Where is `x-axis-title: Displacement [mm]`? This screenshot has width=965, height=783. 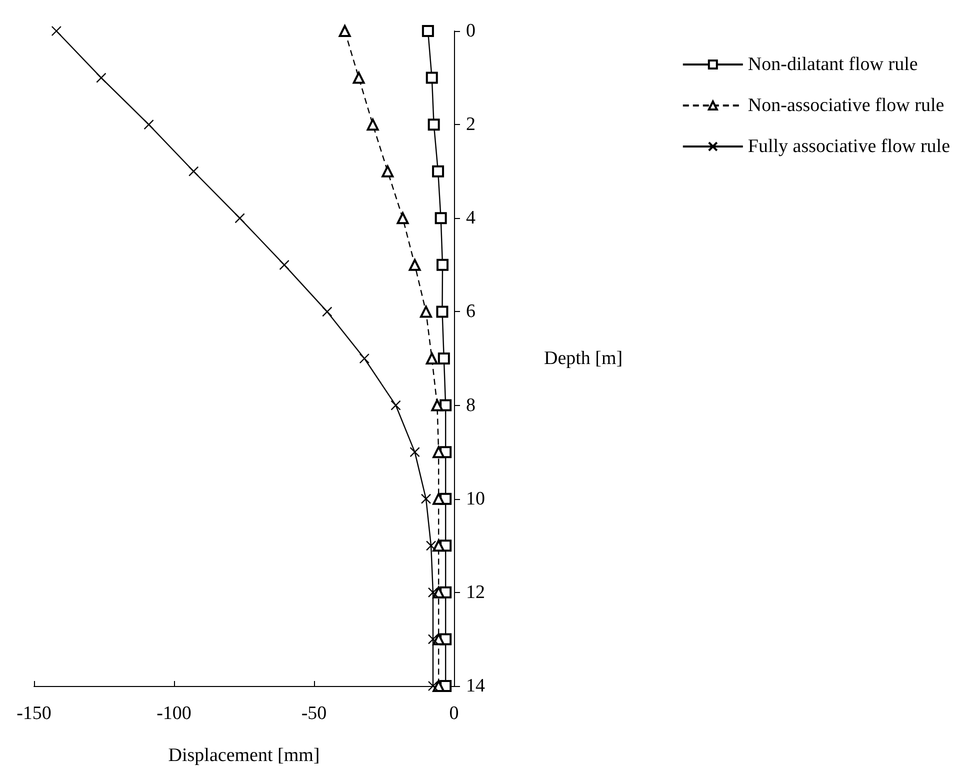 x-axis-title: Displacement [mm] is located at coordinates (244, 755).